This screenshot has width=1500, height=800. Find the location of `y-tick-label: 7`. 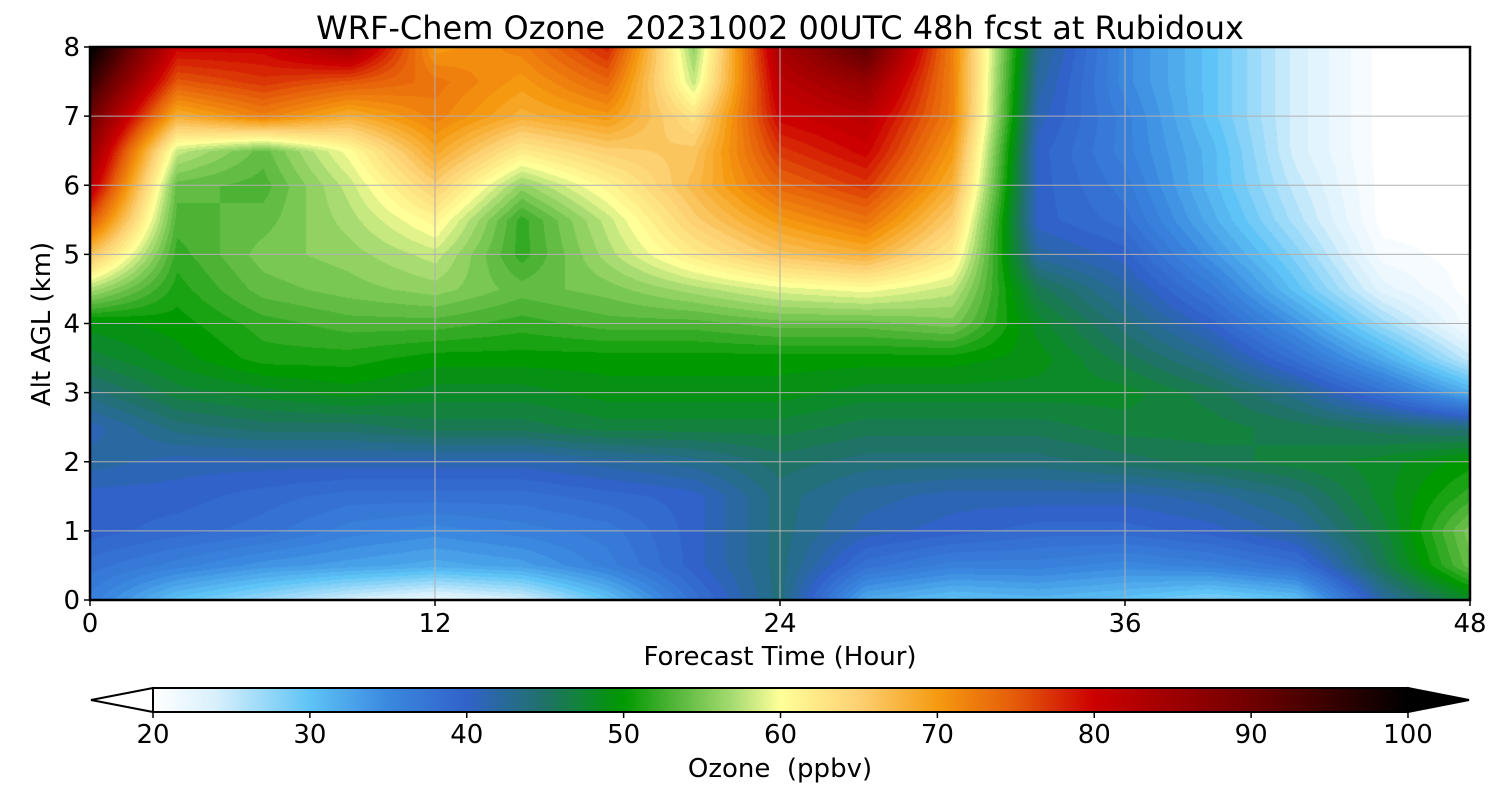

y-tick-label: 7 is located at coordinates (71, 117).